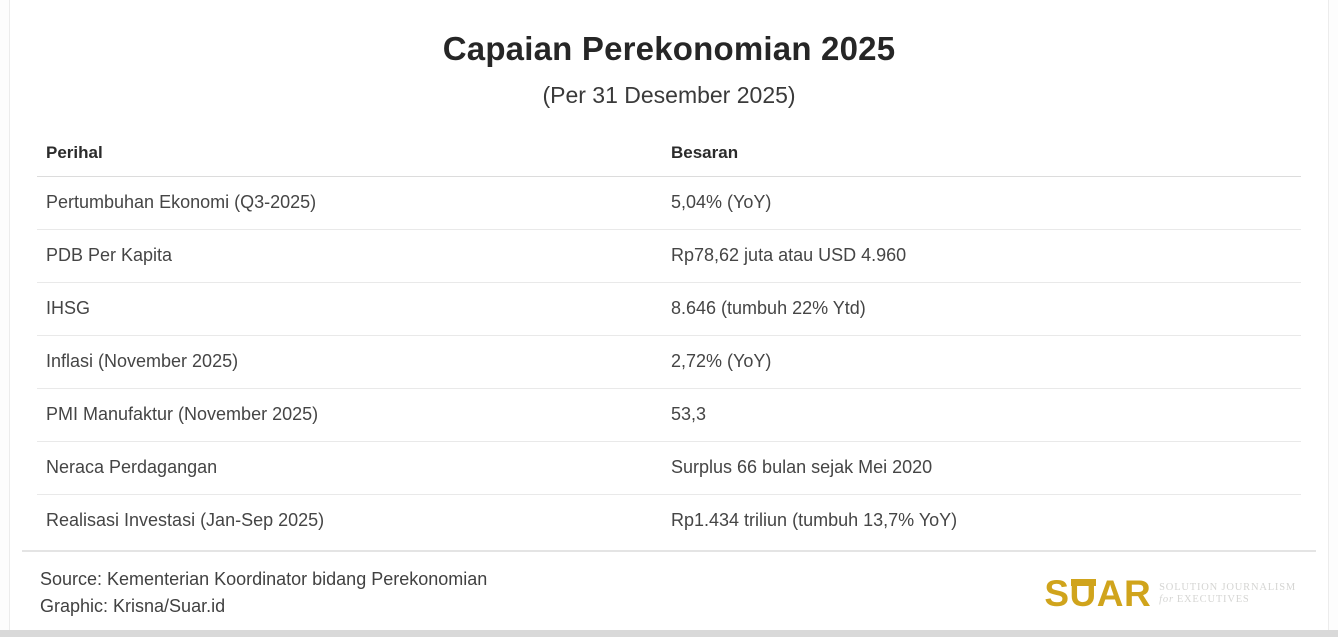 This screenshot has width=1338, height=637. I want to click on suar-tagline-line1: SOLUTION JOURNALISM, so click(1227, 587).